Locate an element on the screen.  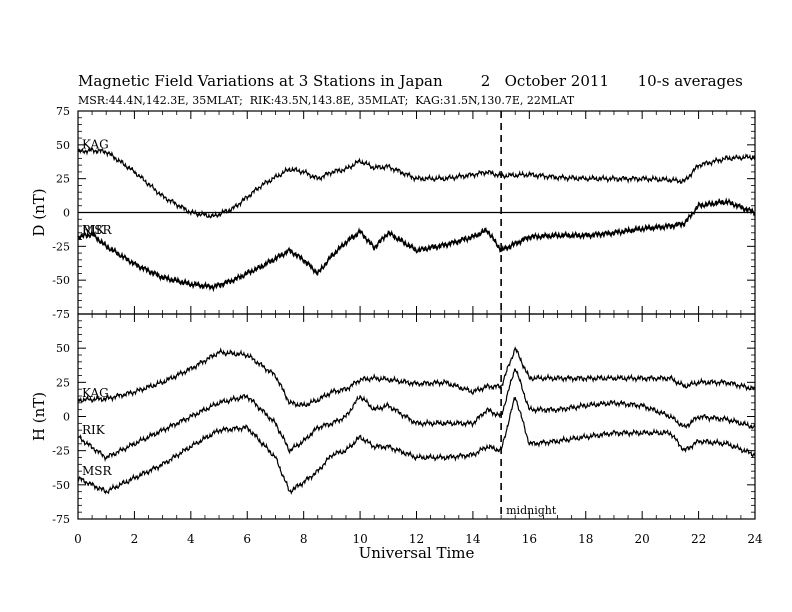
x-tick-label: 14 is located at coordinates (473, 539).